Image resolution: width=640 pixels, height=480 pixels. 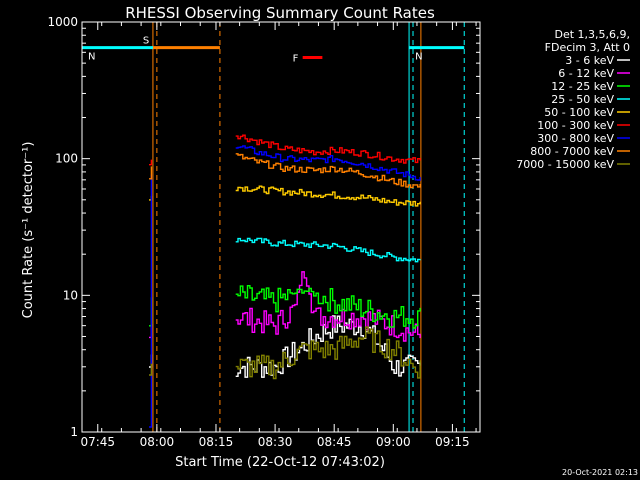 I want to click on legend-entry-label: 12 - 25 keV, so click(x=582, y=86).